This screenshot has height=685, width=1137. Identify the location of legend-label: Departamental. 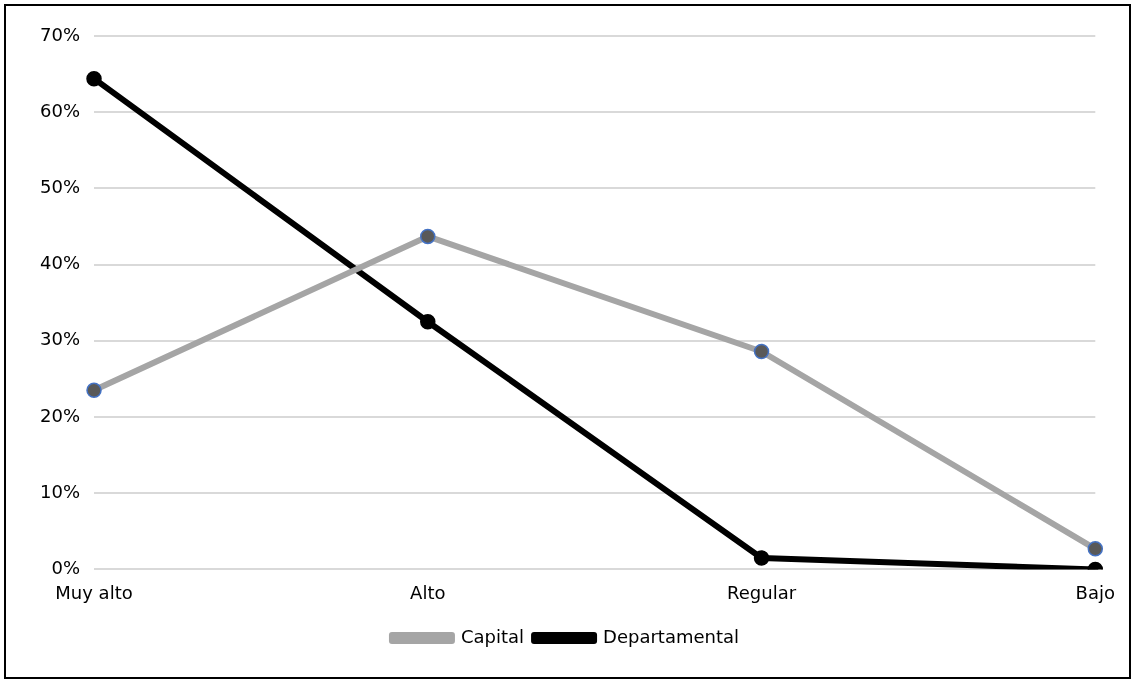
(671, 636).